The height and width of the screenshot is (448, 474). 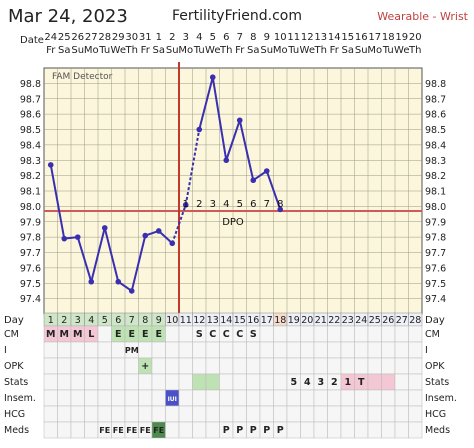 I want to click on y-tick-label: 97.4, so click(x=30, y=299).